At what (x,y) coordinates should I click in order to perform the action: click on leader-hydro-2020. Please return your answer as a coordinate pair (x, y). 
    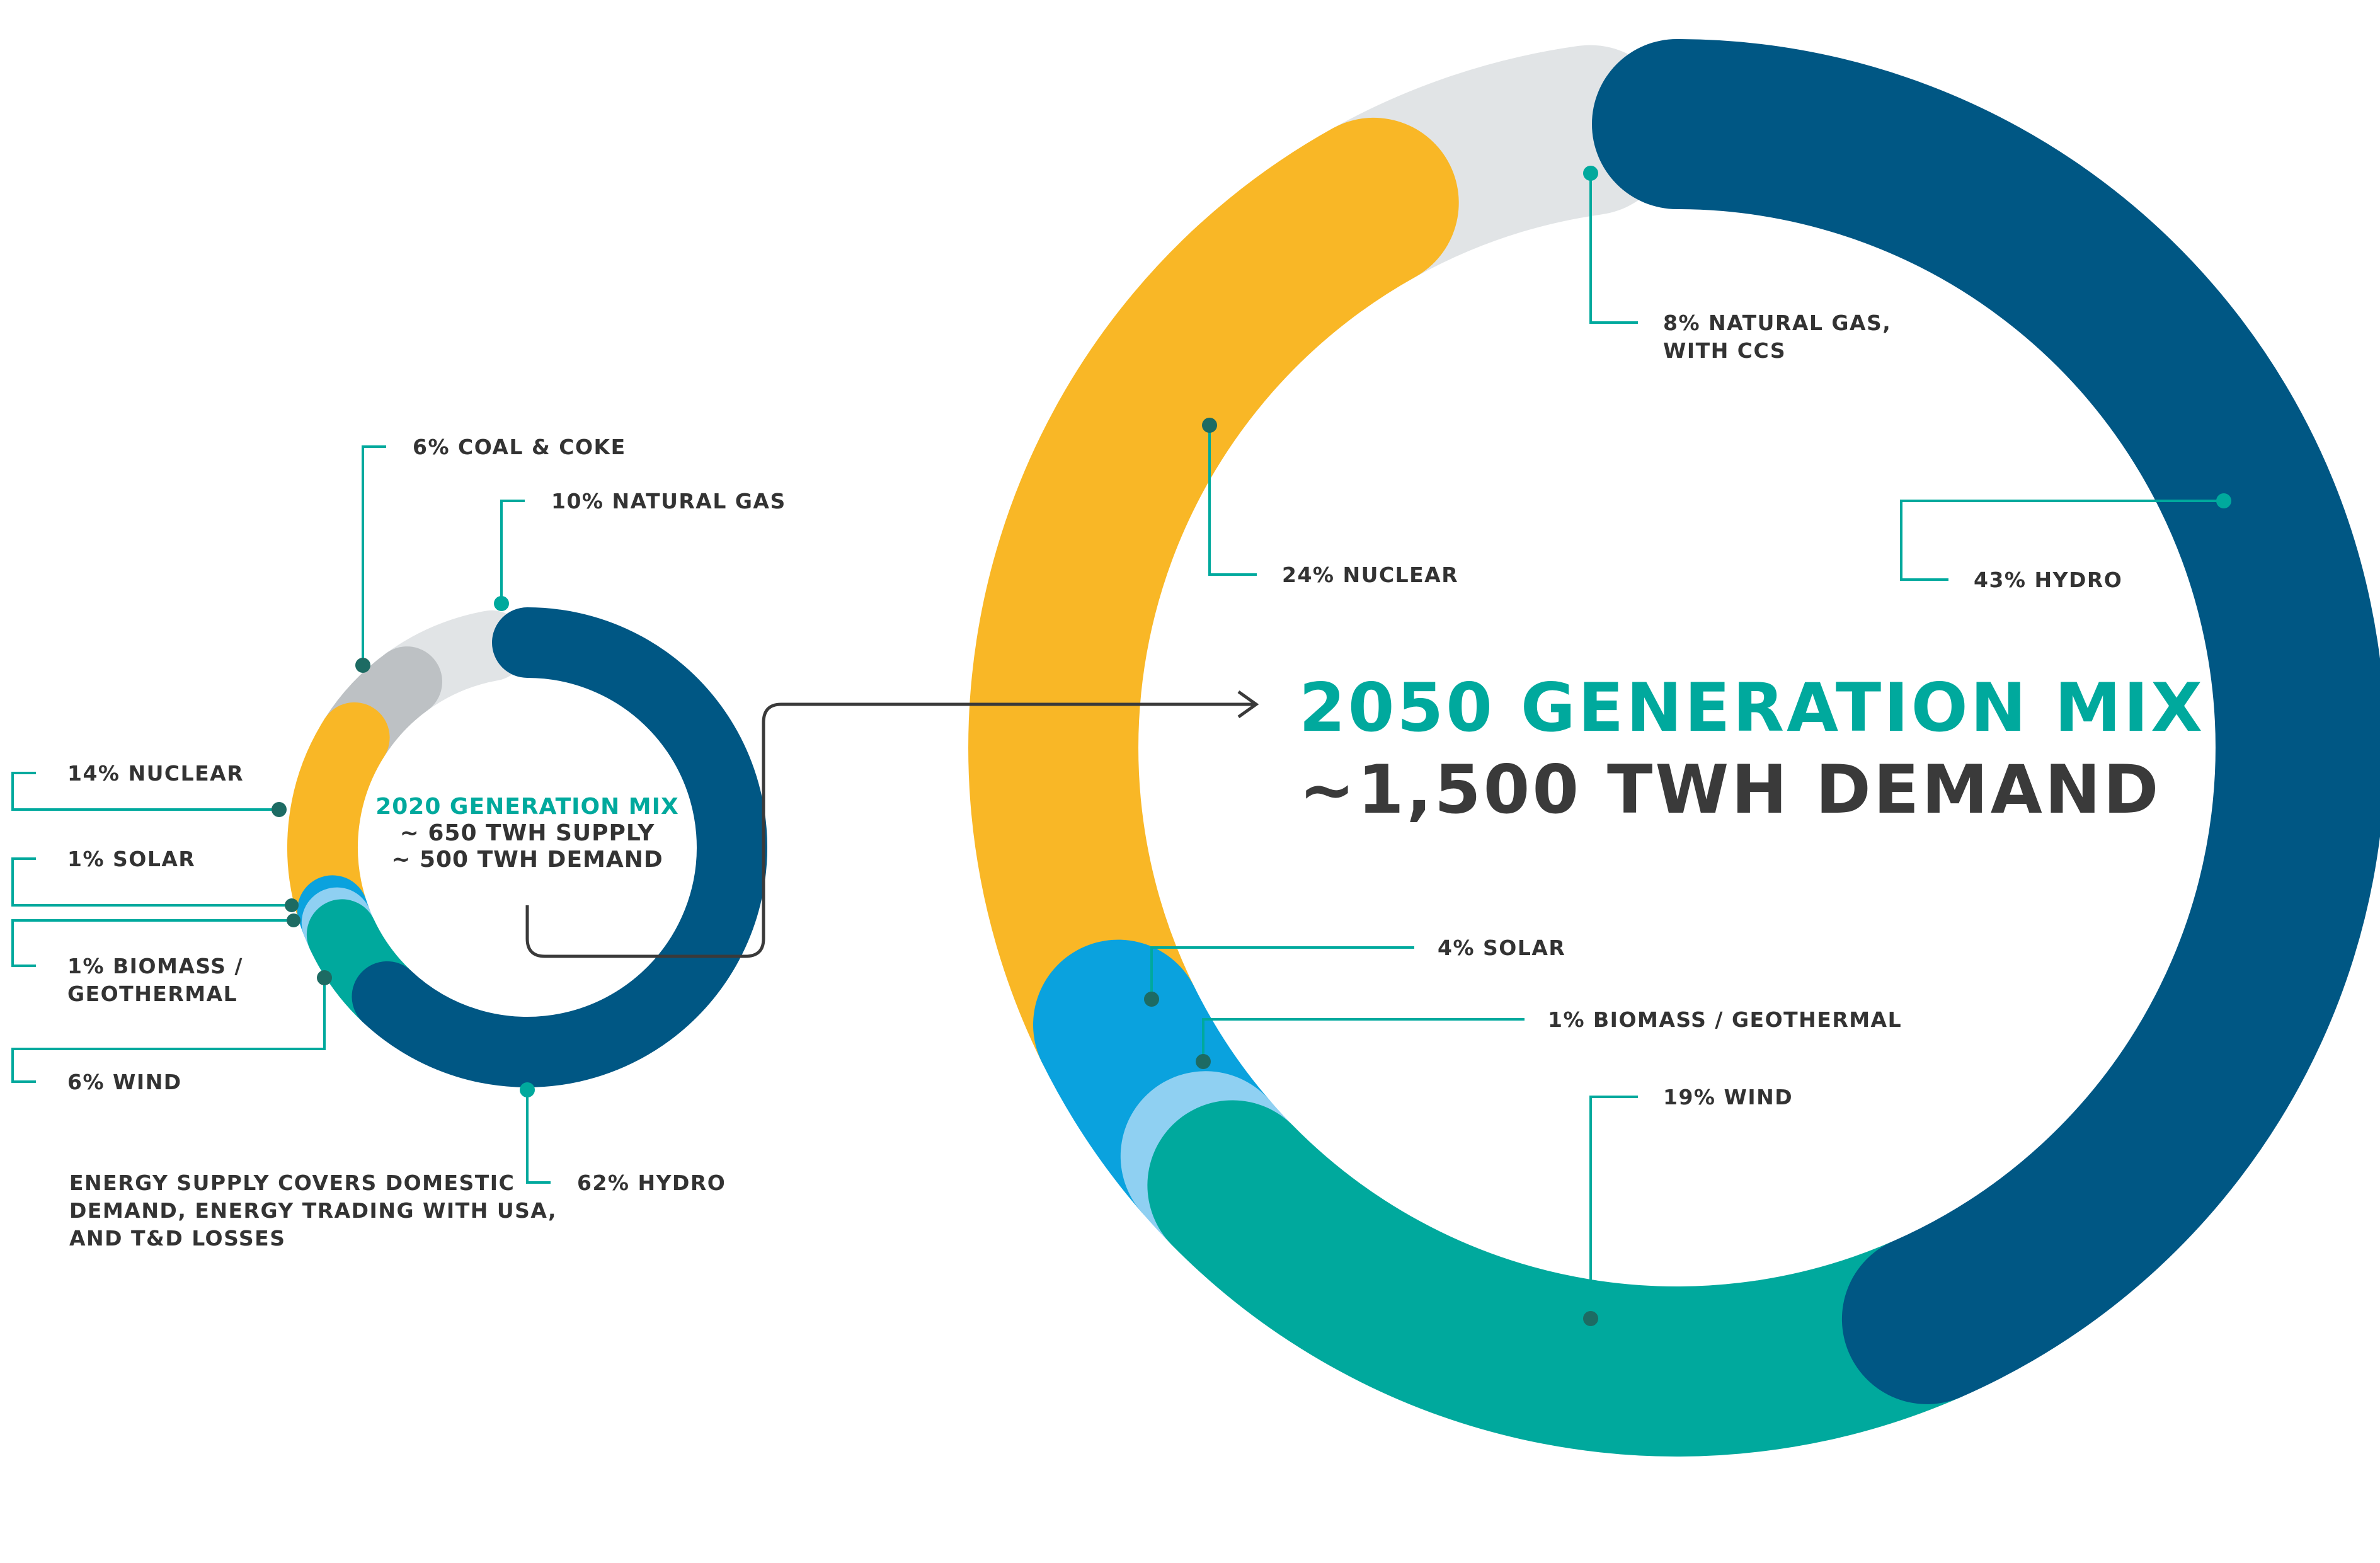
    Looking at the image, I should click on (535, 1133).